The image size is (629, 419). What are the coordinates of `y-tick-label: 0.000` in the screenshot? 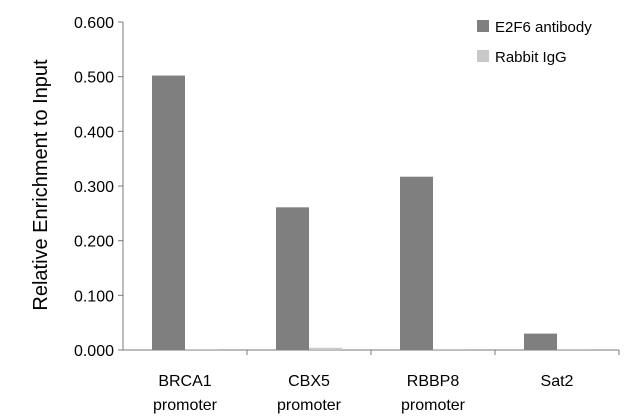 It's located at (94, 351).